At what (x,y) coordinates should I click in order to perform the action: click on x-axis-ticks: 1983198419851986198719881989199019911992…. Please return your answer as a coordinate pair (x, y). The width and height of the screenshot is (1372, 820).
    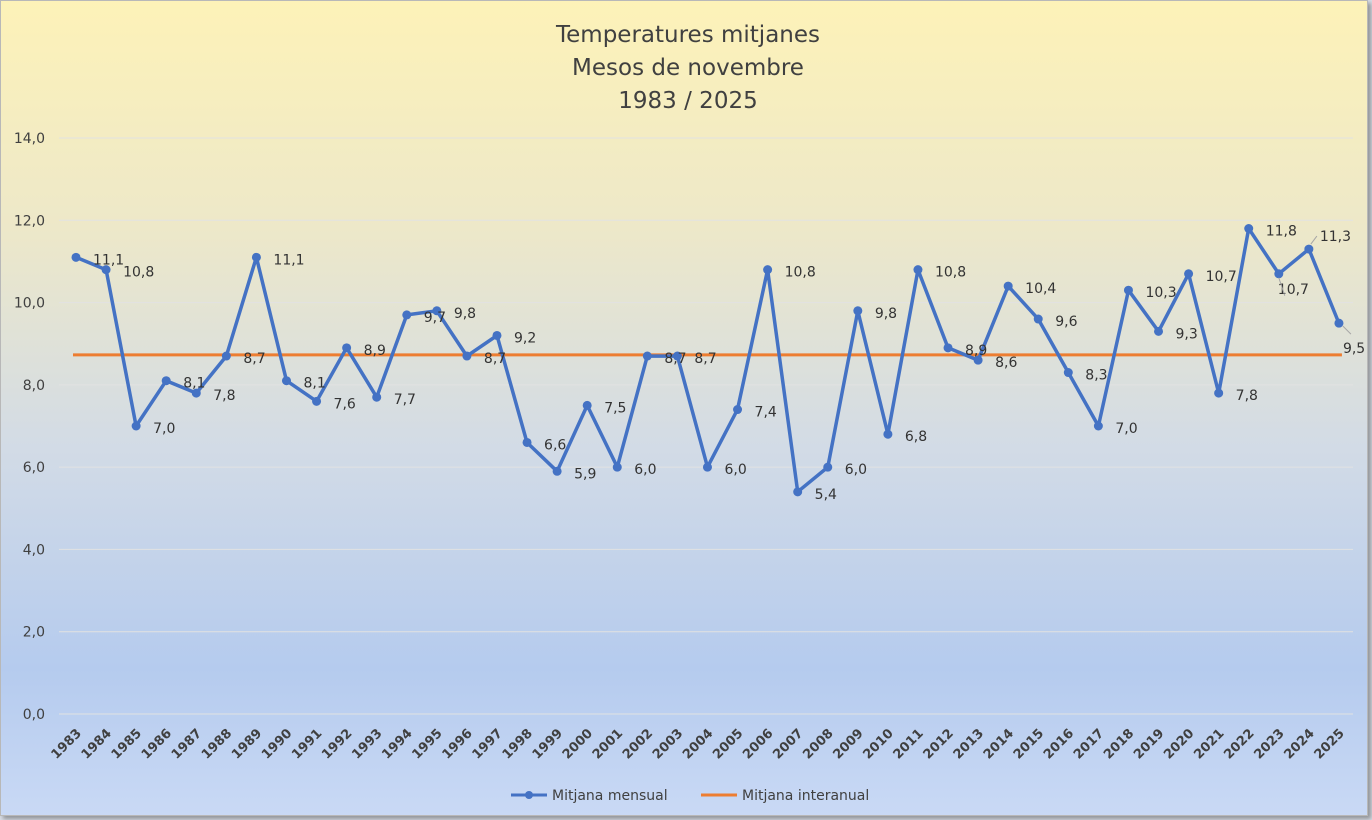
    Looking at the image, I should click on (698, 744).